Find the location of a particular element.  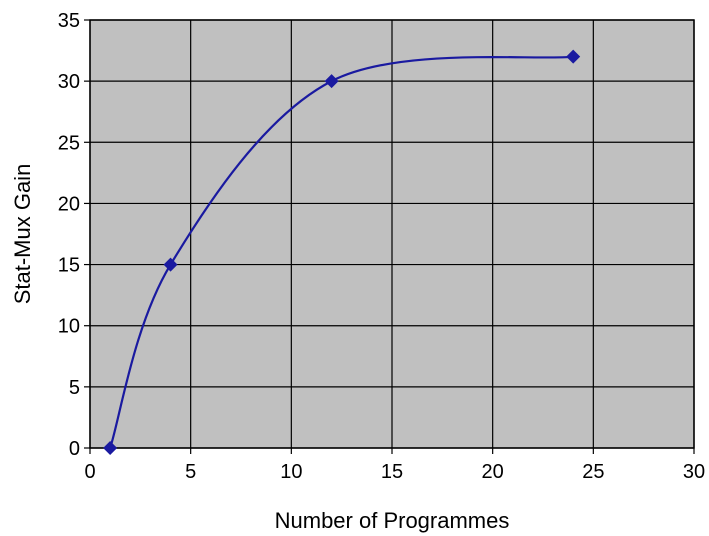

x-tick-label-5: 25 is located at coordinates (593, 472).